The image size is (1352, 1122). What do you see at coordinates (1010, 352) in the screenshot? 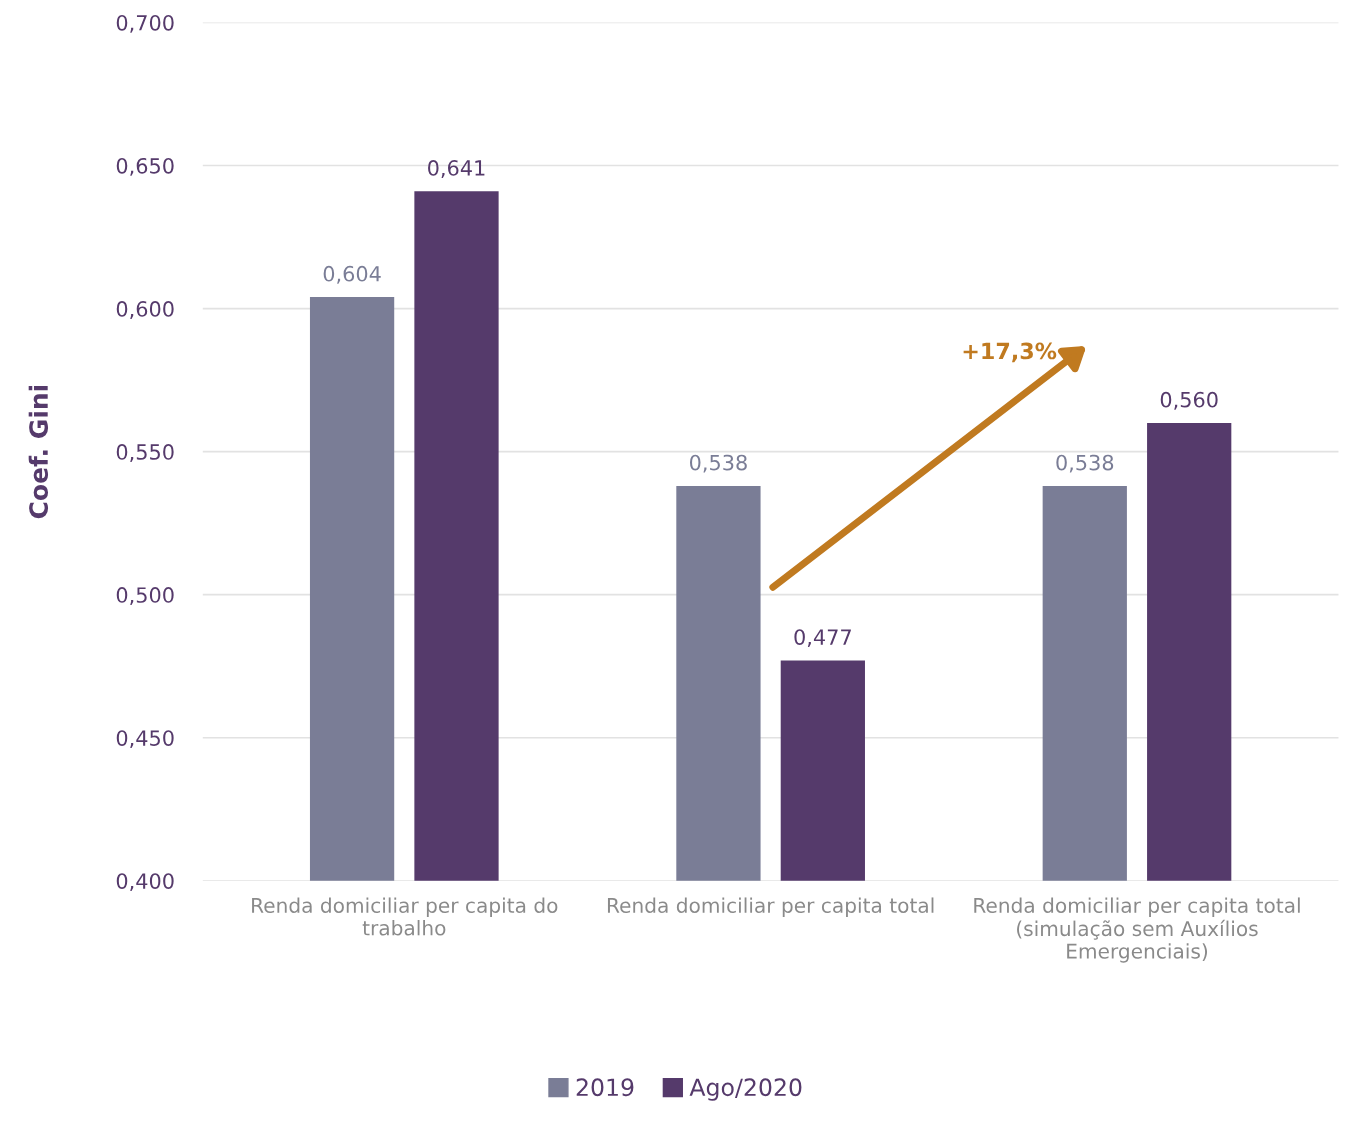
I see `annotation: +17,3%` at bounding box center [1010, 352].